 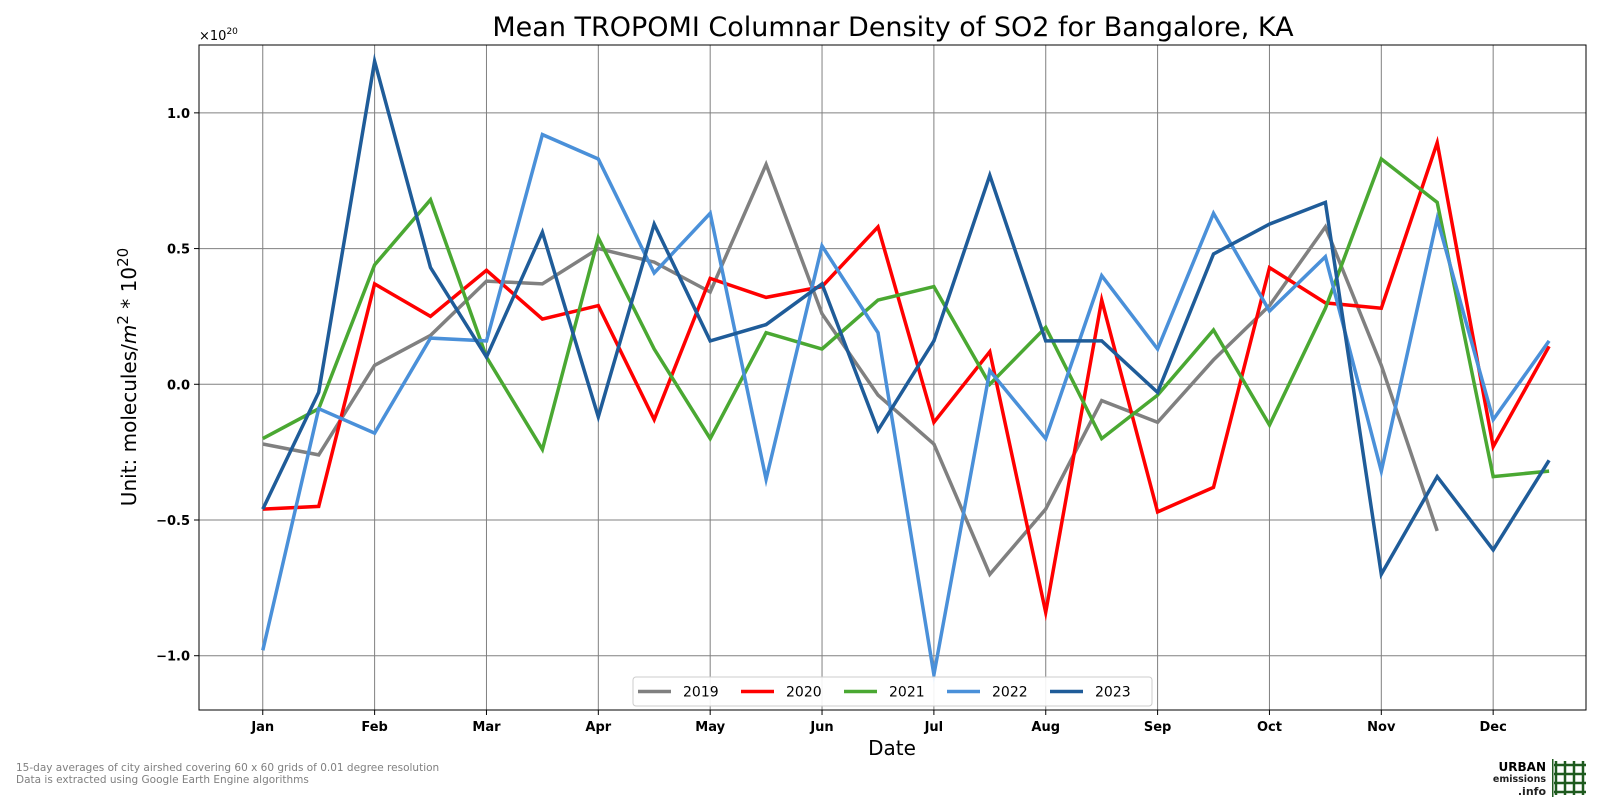 I want to click on y-tick-label: 1.0, so click(x=178, y=114).